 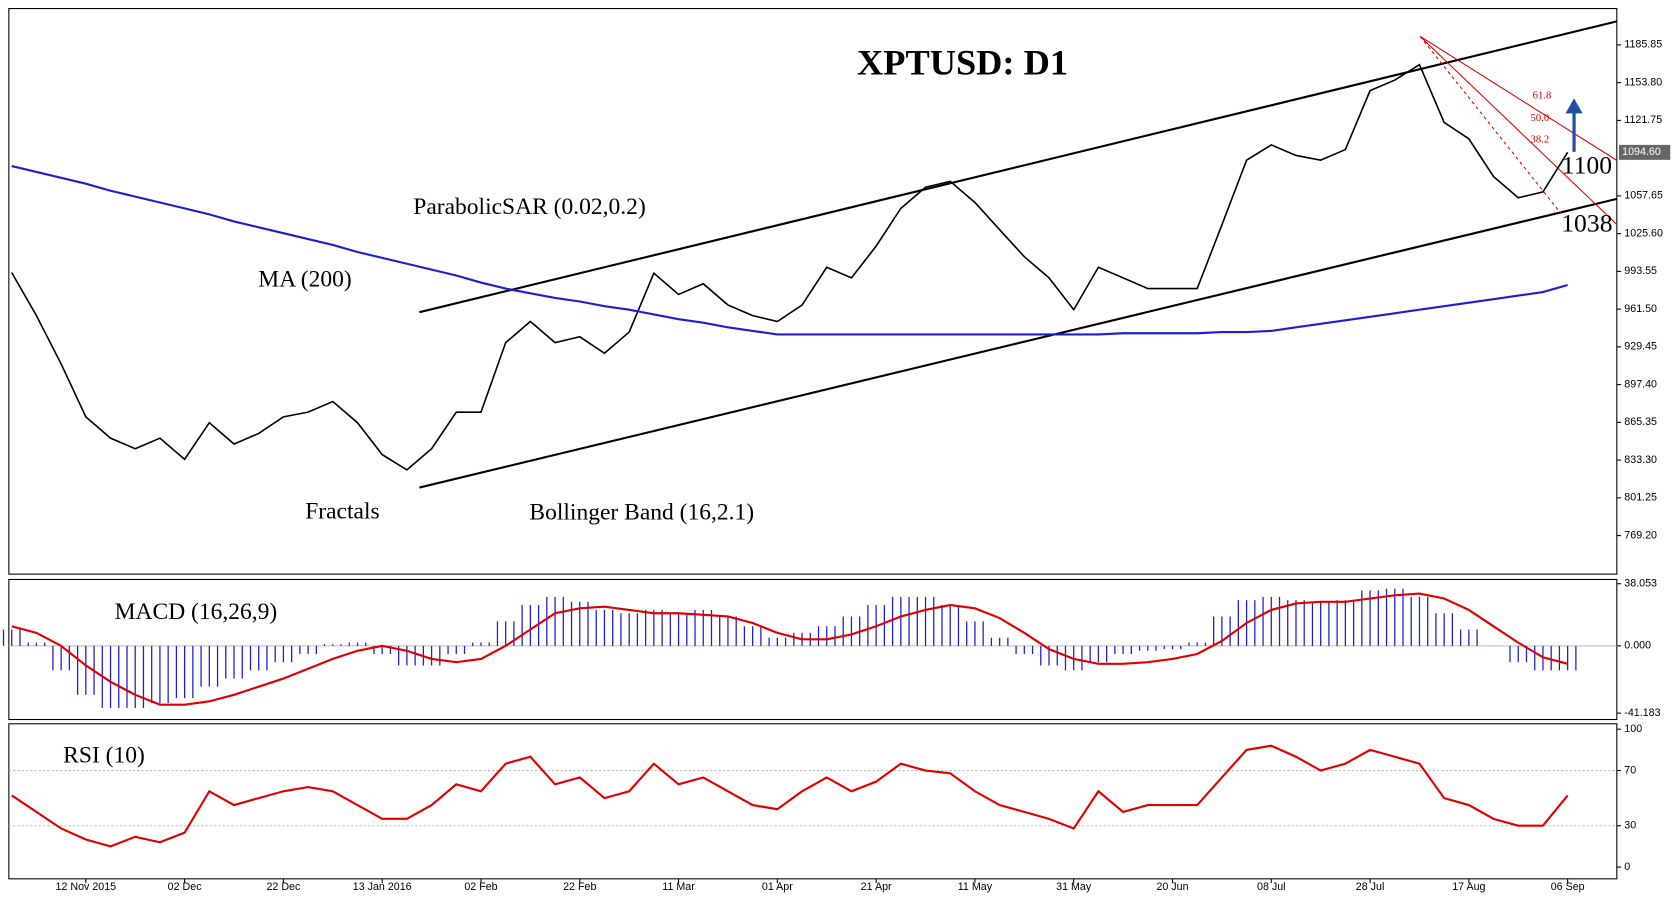 I want to click on annotation: Bollinger Band (16,2.1), so click(x=641, y=513).